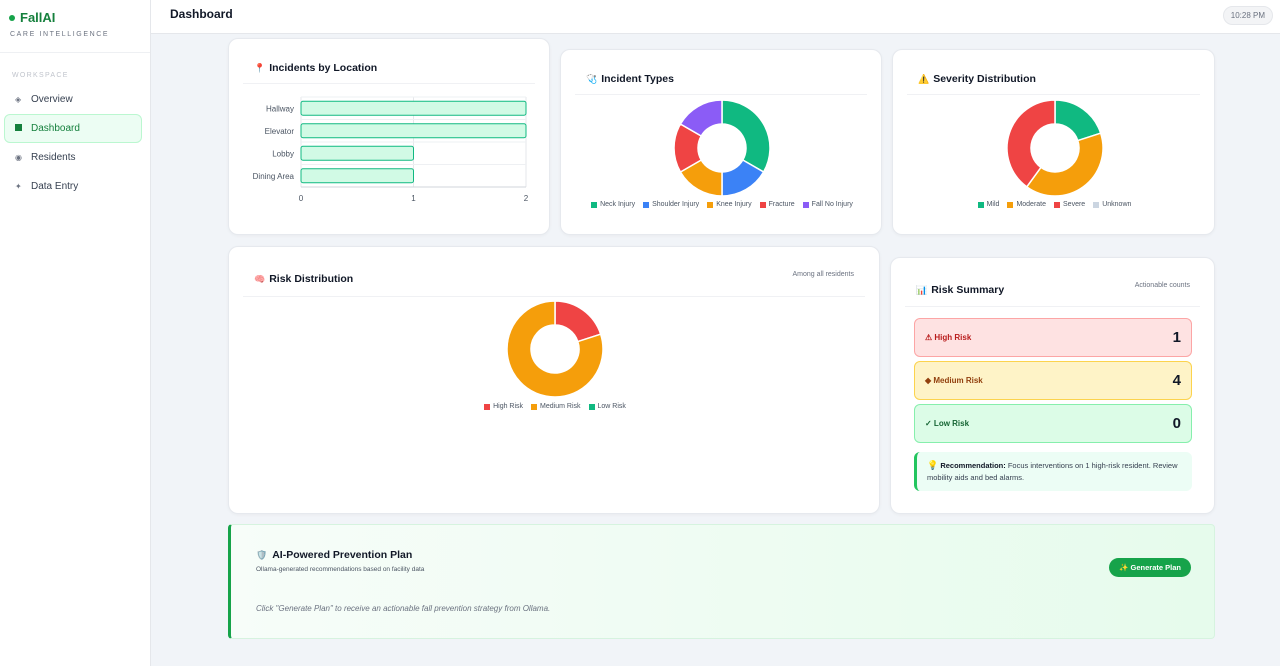 This screenshot has width=1280, height=666. I want to click on legend-label: Moderate, so click(1031, 204).